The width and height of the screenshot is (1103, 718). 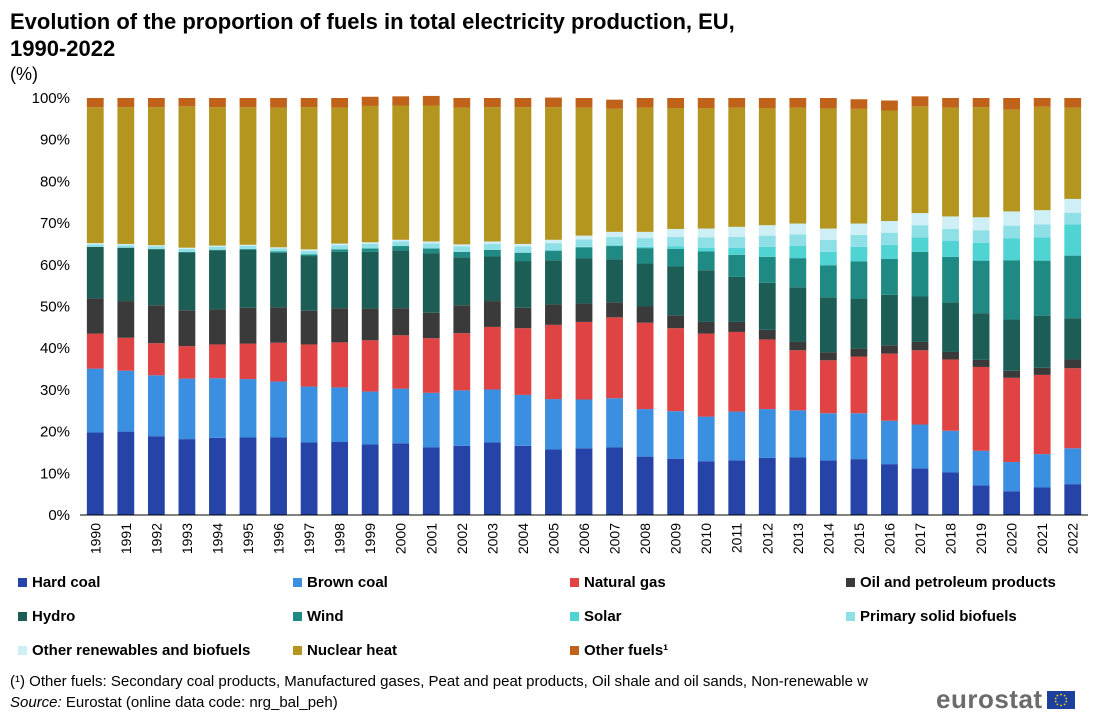 What do you see at coordinates (828, 538) in the screenshot?
I see `x-tick-label: 2014` at bounding box center [828, 538].